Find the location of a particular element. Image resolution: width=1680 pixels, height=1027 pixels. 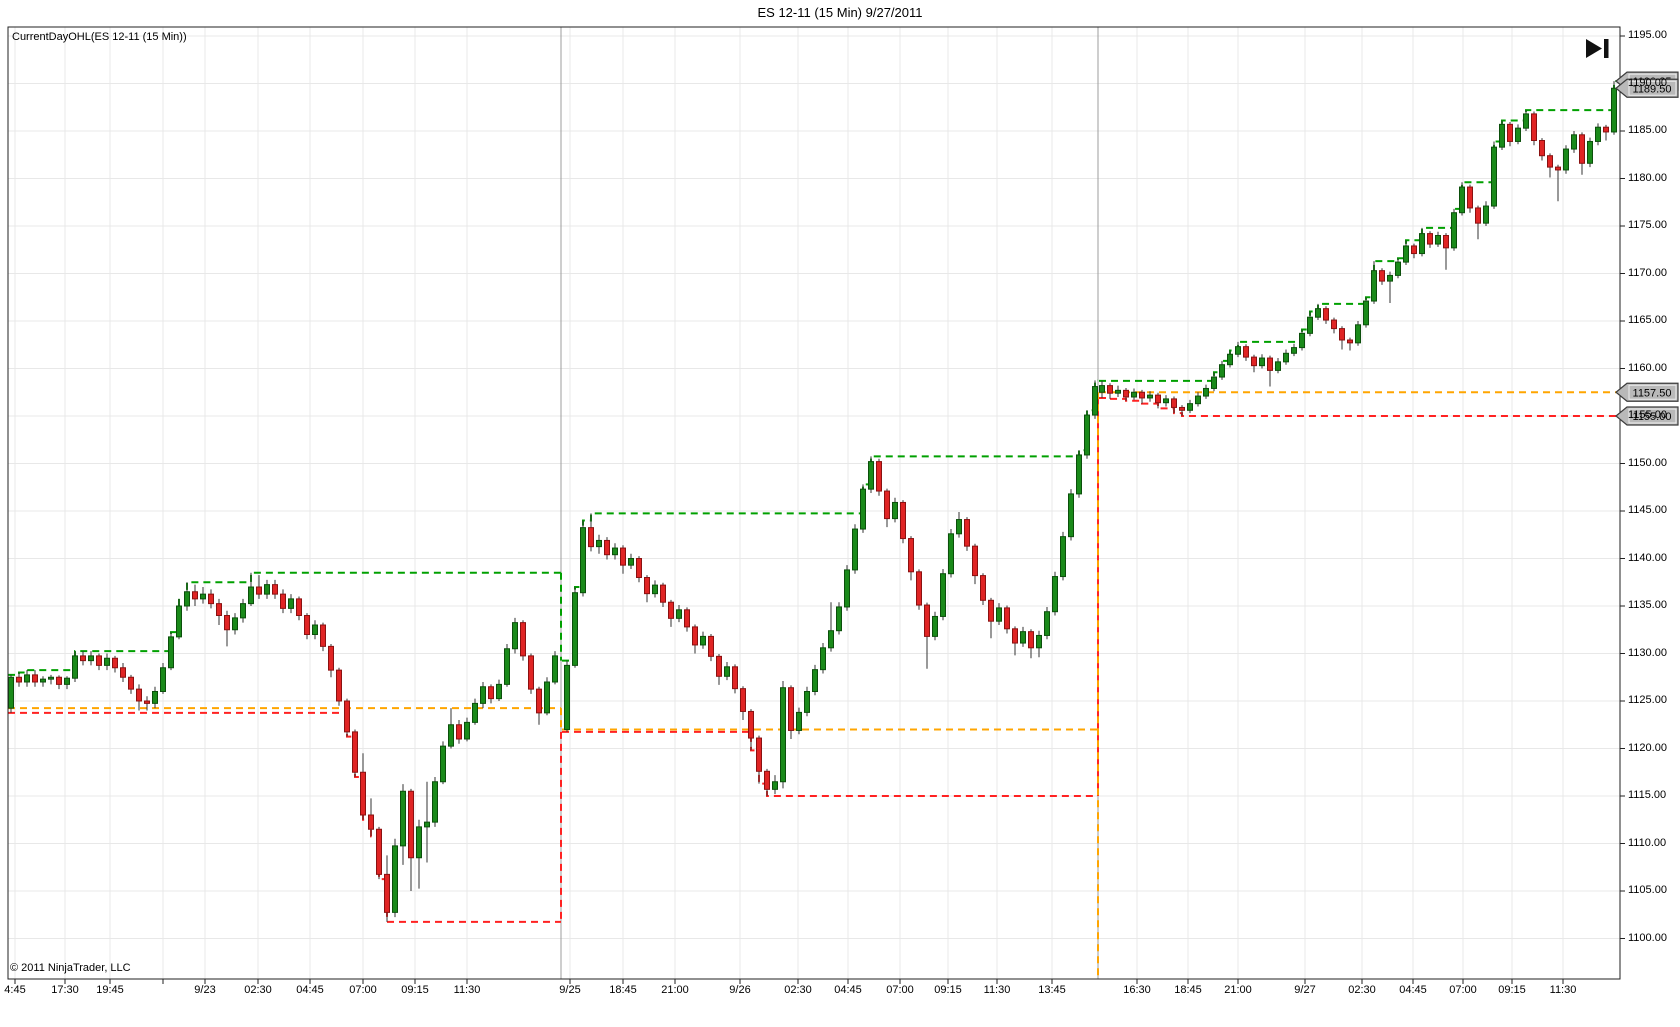

time-axis-label: 09:15 is located at coordinates (1512, 990).